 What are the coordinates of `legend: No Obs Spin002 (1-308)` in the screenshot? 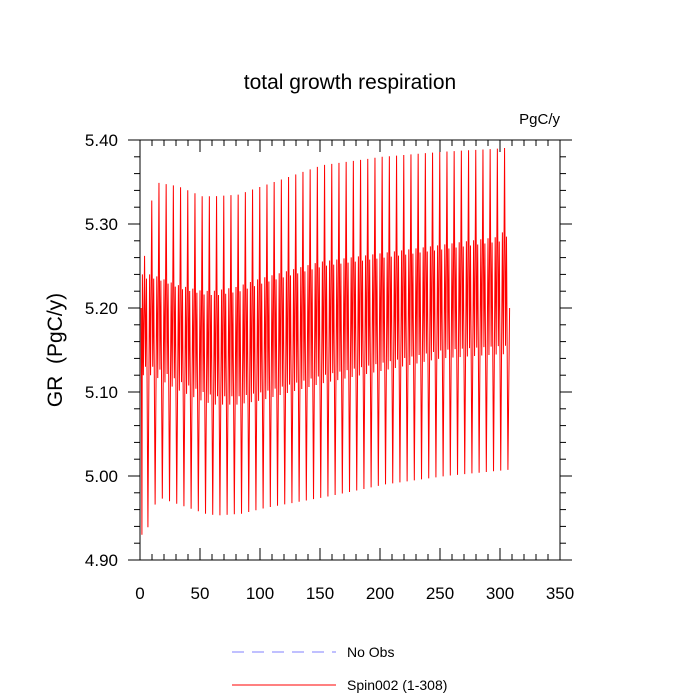 It's located at (339, 668).